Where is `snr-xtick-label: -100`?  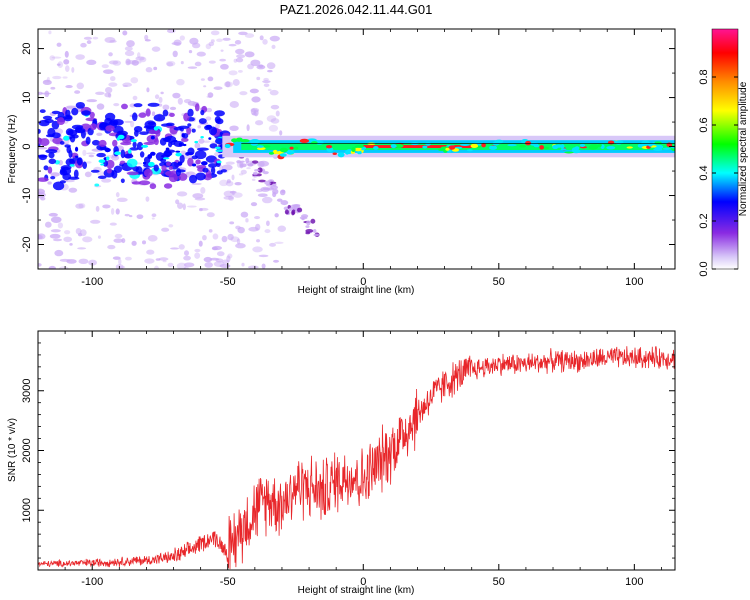
snr-xtick-label: -100 is located at coordinates (92, 582).